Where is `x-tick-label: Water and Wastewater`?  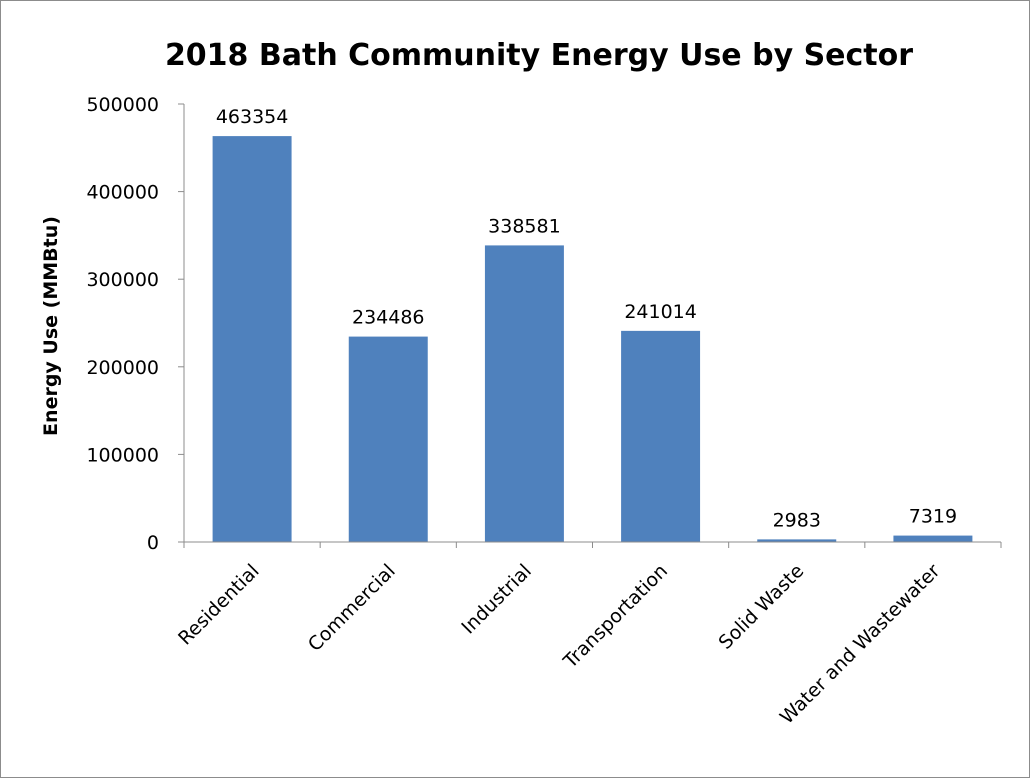
x-tick-label: Water and Wastewater is located at coordinates (860, 644).